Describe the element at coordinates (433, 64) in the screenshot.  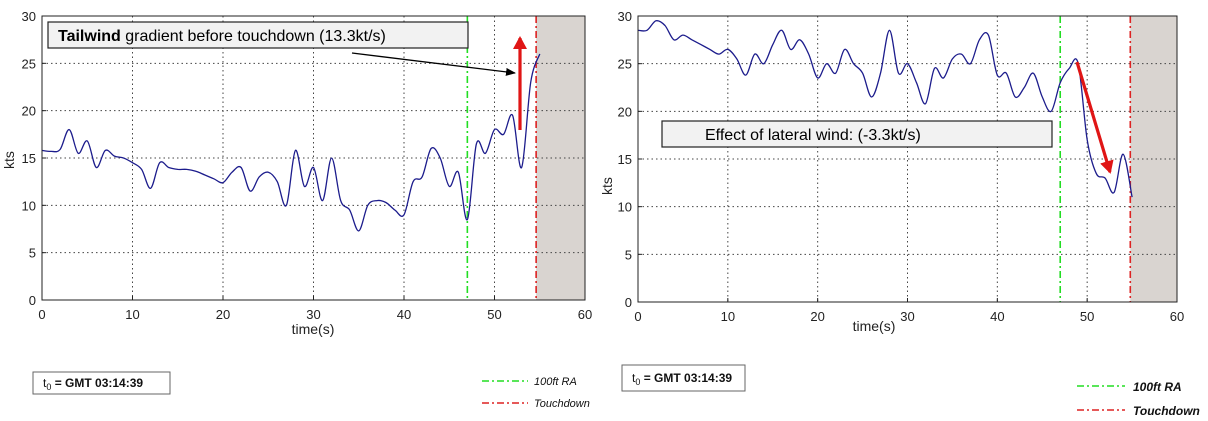
I see `annotation-pointer-arrow` at that location.